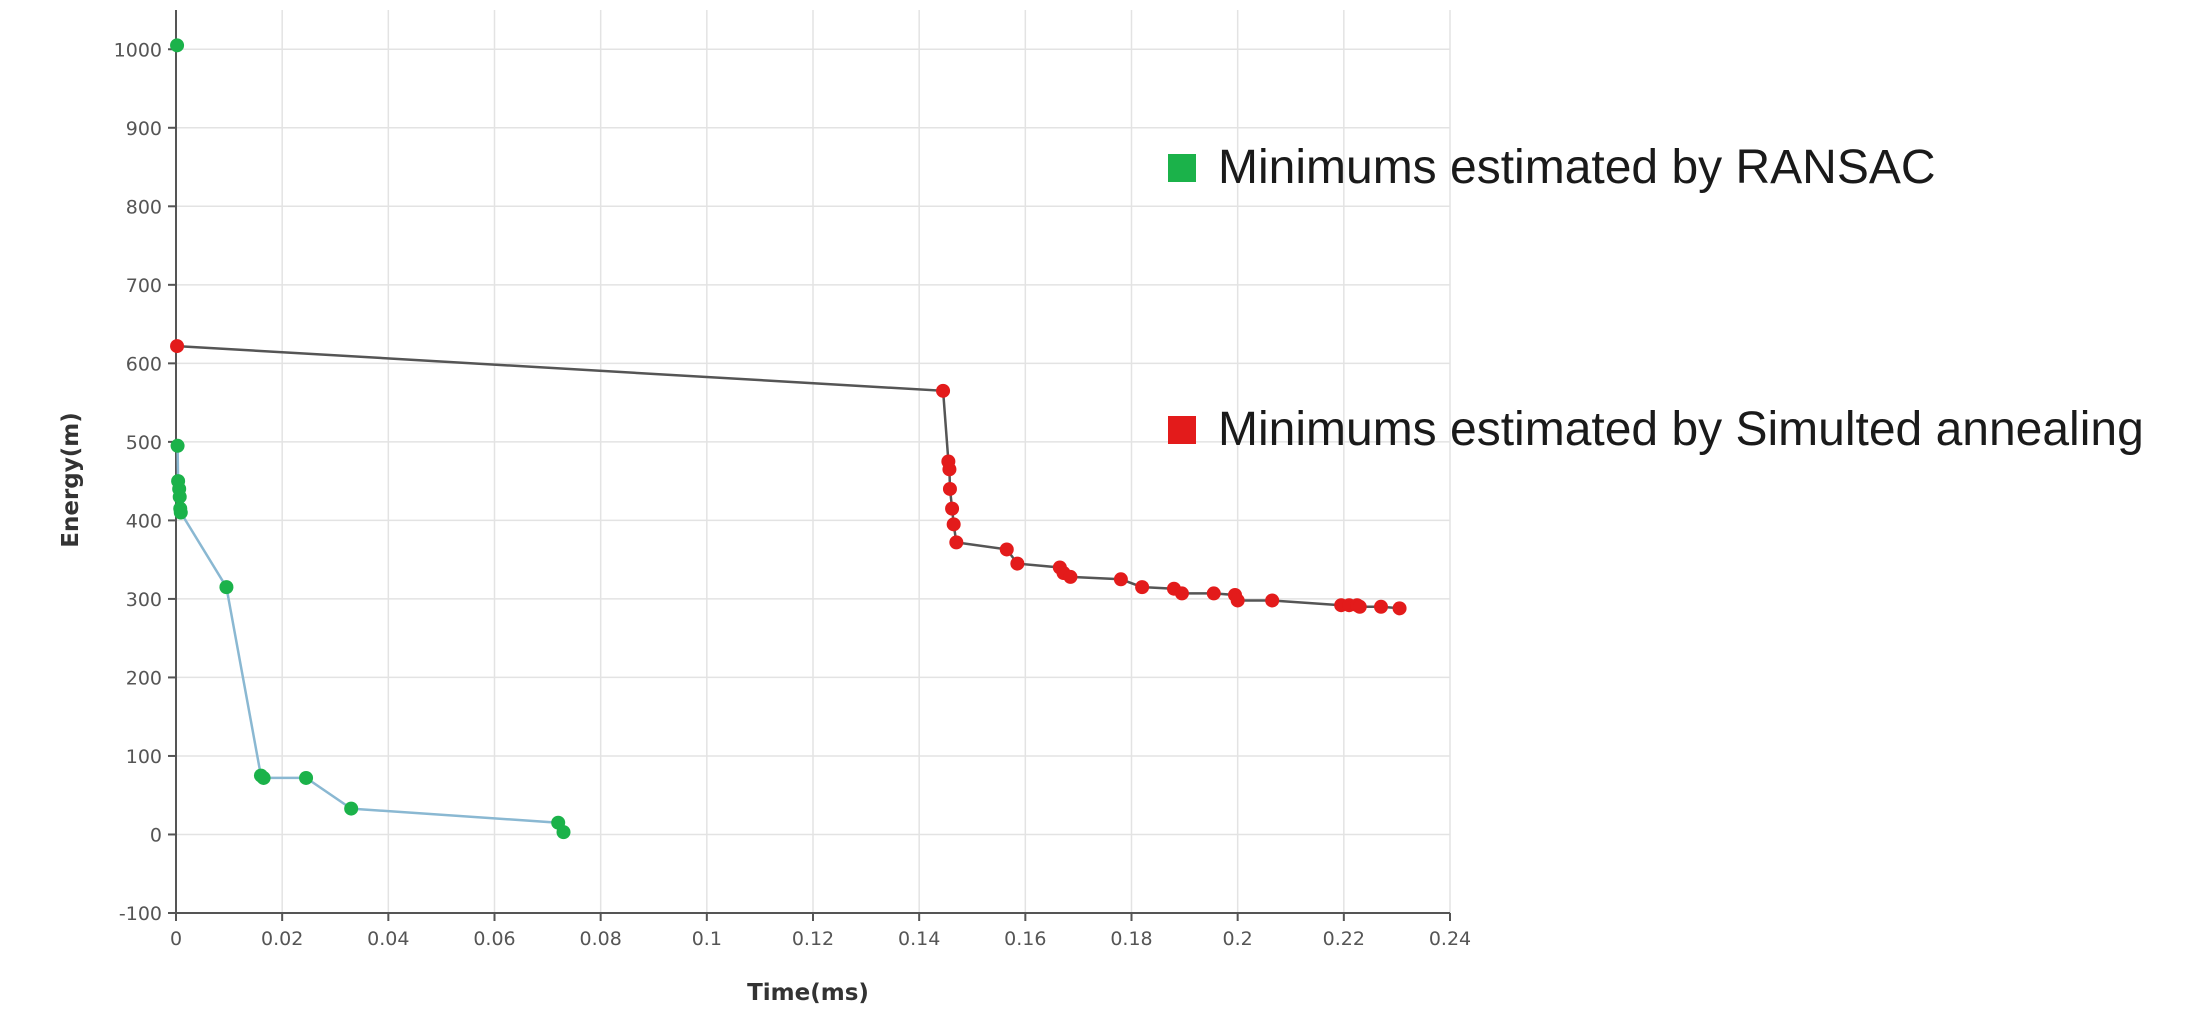 The image size is (2210, 1017). I want to click on x-tick-label: 0.18, so click(1131, 939).